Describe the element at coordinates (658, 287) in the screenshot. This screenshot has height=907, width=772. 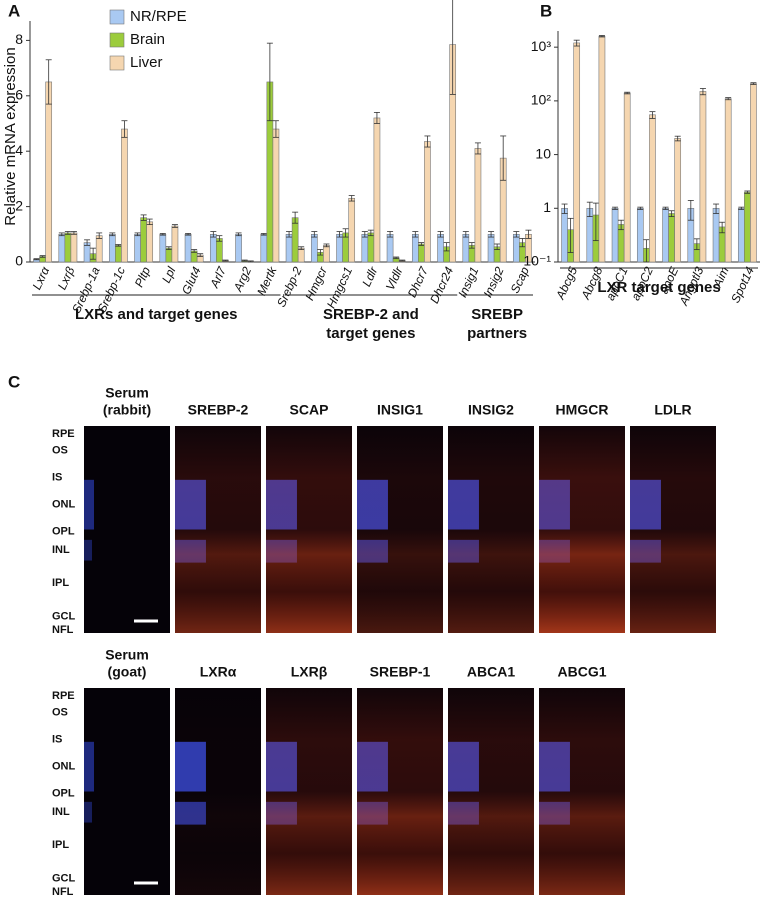
I see `group-label: LXR target genes` at that location.